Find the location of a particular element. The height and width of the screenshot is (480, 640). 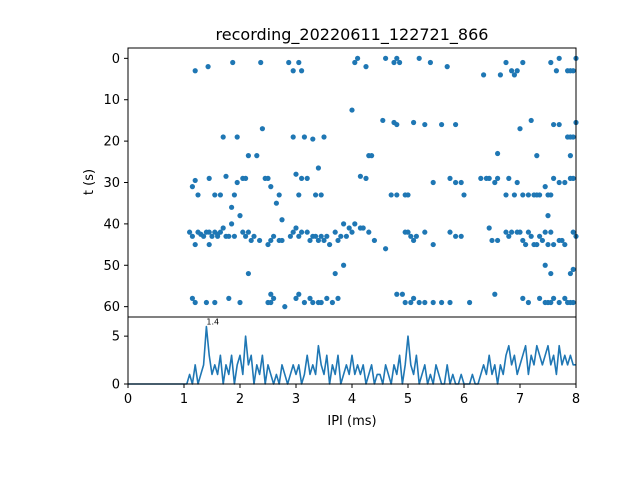

histogram-x-tick-label: 3 is located at coordinates (296, 399).